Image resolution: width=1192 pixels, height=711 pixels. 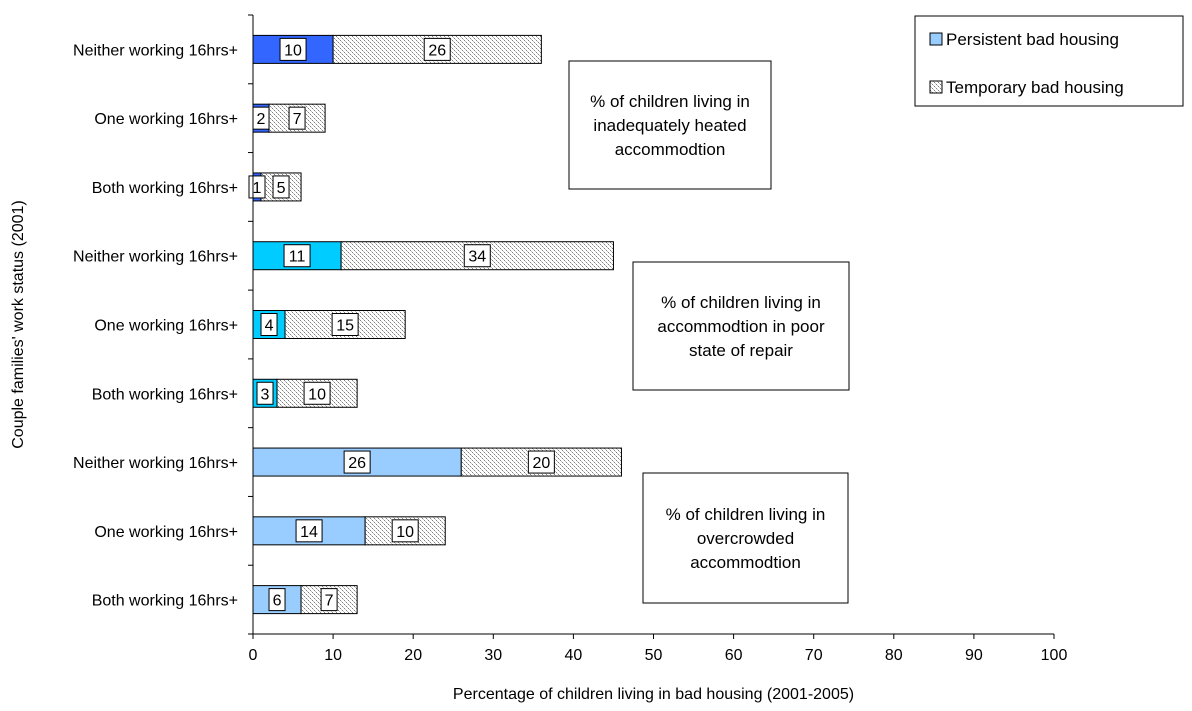 I want to click on data-label-value: 4, so click(x=269, y=326).